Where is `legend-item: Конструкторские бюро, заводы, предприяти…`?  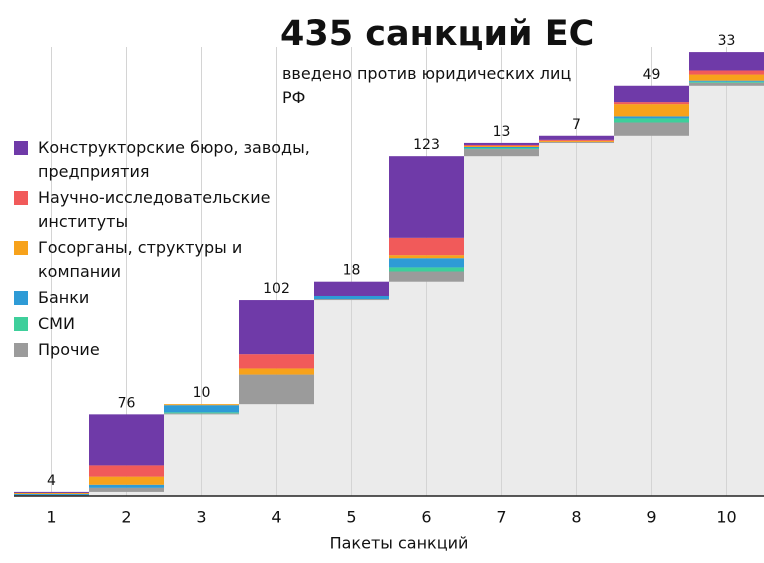 legend-item: Конструкторские бюро, заводы, предприяти… is located at coordinates (164, 160).